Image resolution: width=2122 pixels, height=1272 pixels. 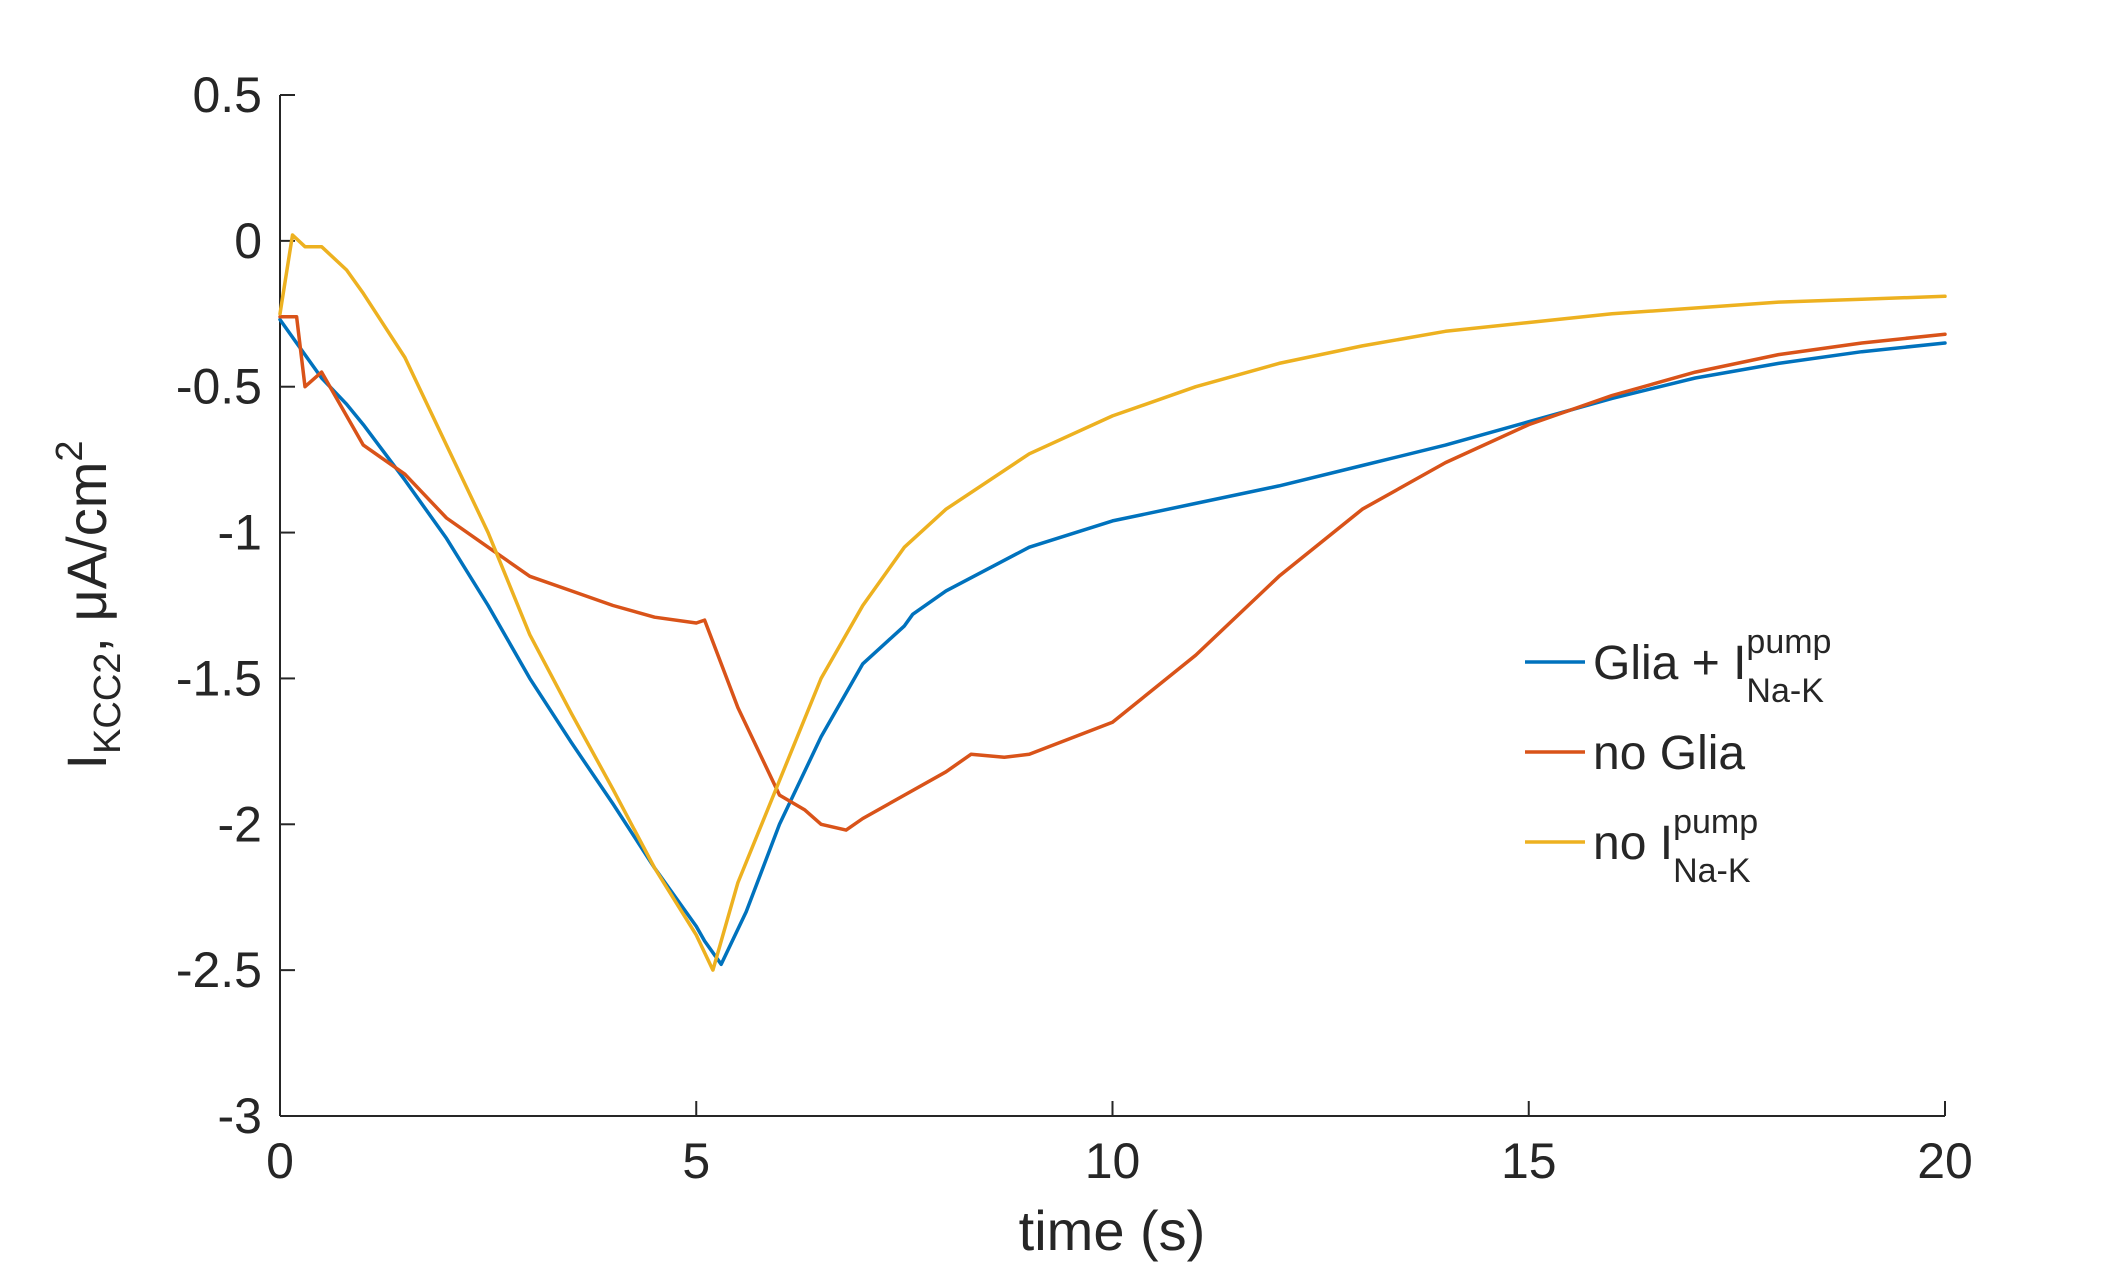 I want to click on legend-label-0: Glia + Ipump, so click(x=1712, y=656).